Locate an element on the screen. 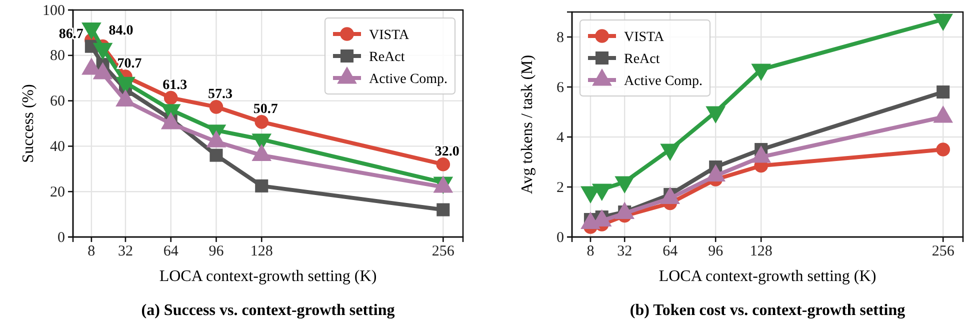 This screenshot has width=971, height=329. y-tick-label: 100 is located at coordinates (53, 10).